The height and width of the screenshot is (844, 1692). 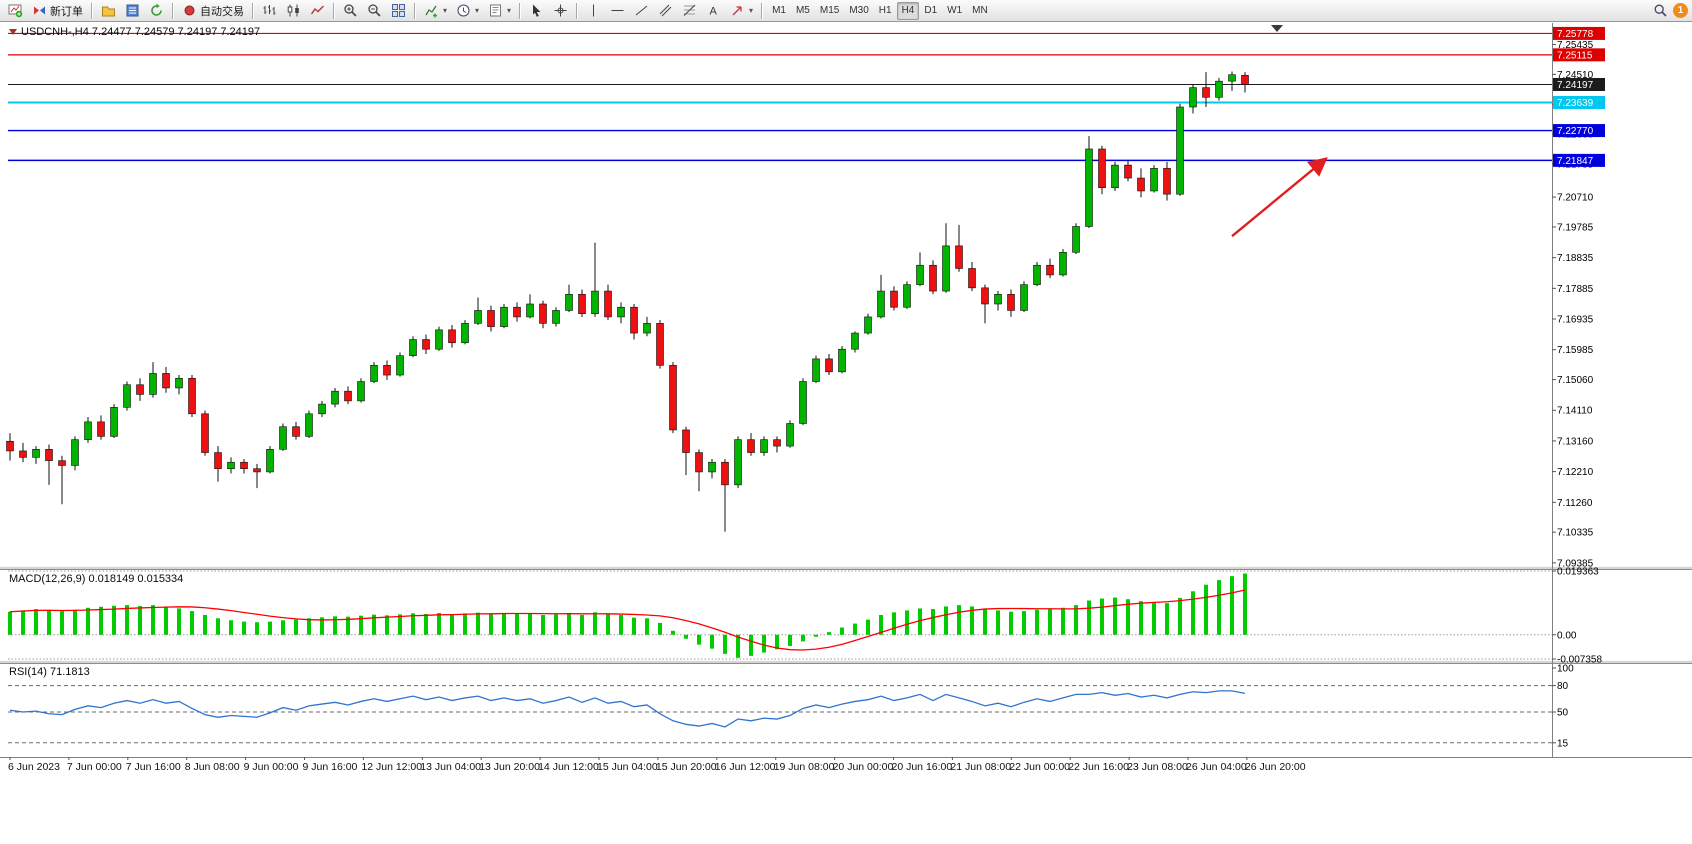 I want to click on arrows-tool-button: ▾, so click(x=741, y=10).